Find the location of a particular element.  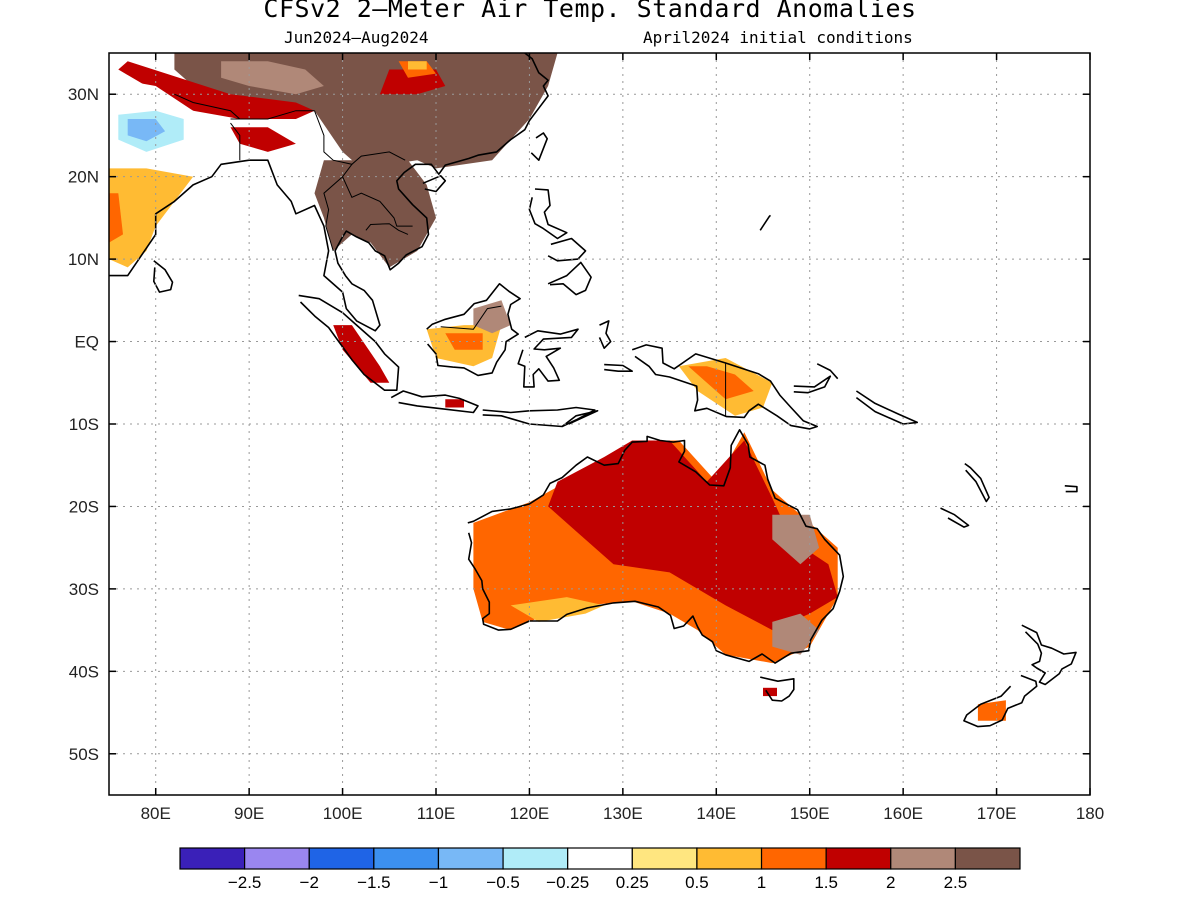

coastline-tasmania is located at coordinates (777, 689).